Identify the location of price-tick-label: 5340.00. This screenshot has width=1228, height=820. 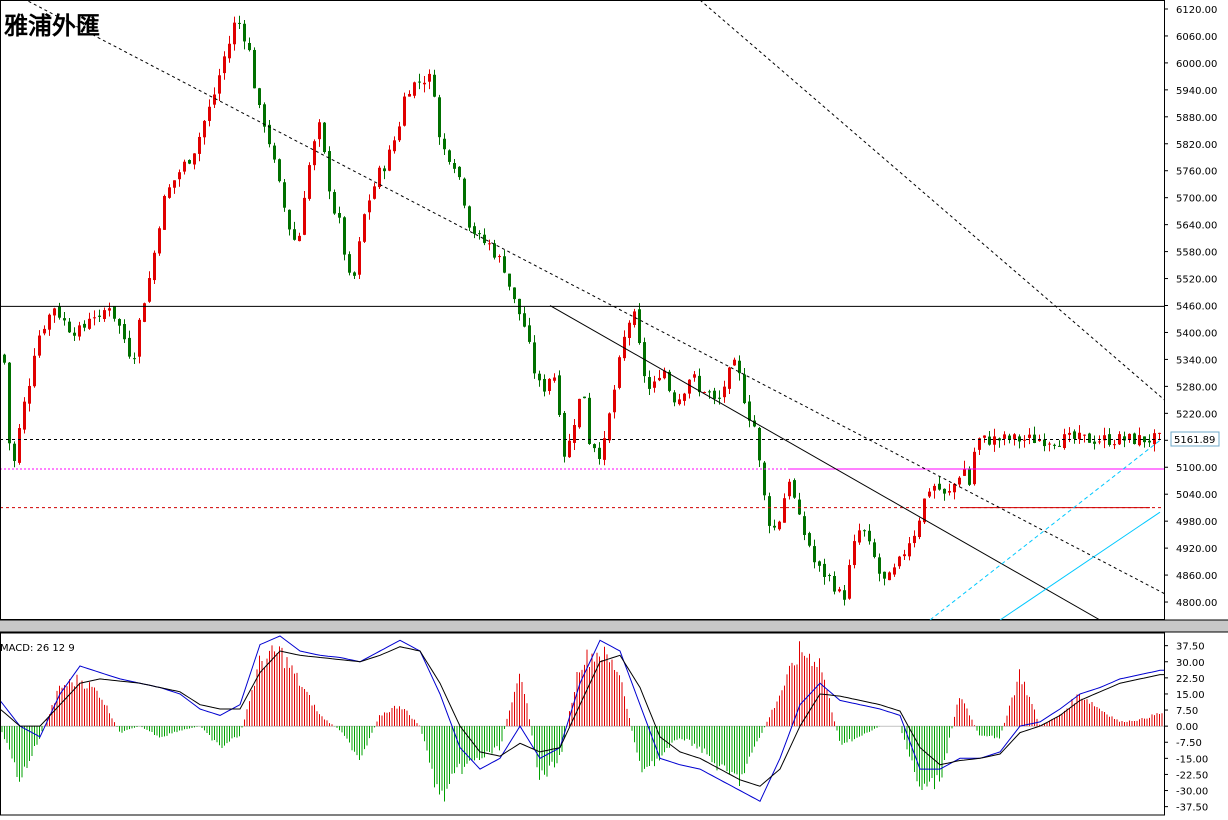
(1196, 360).